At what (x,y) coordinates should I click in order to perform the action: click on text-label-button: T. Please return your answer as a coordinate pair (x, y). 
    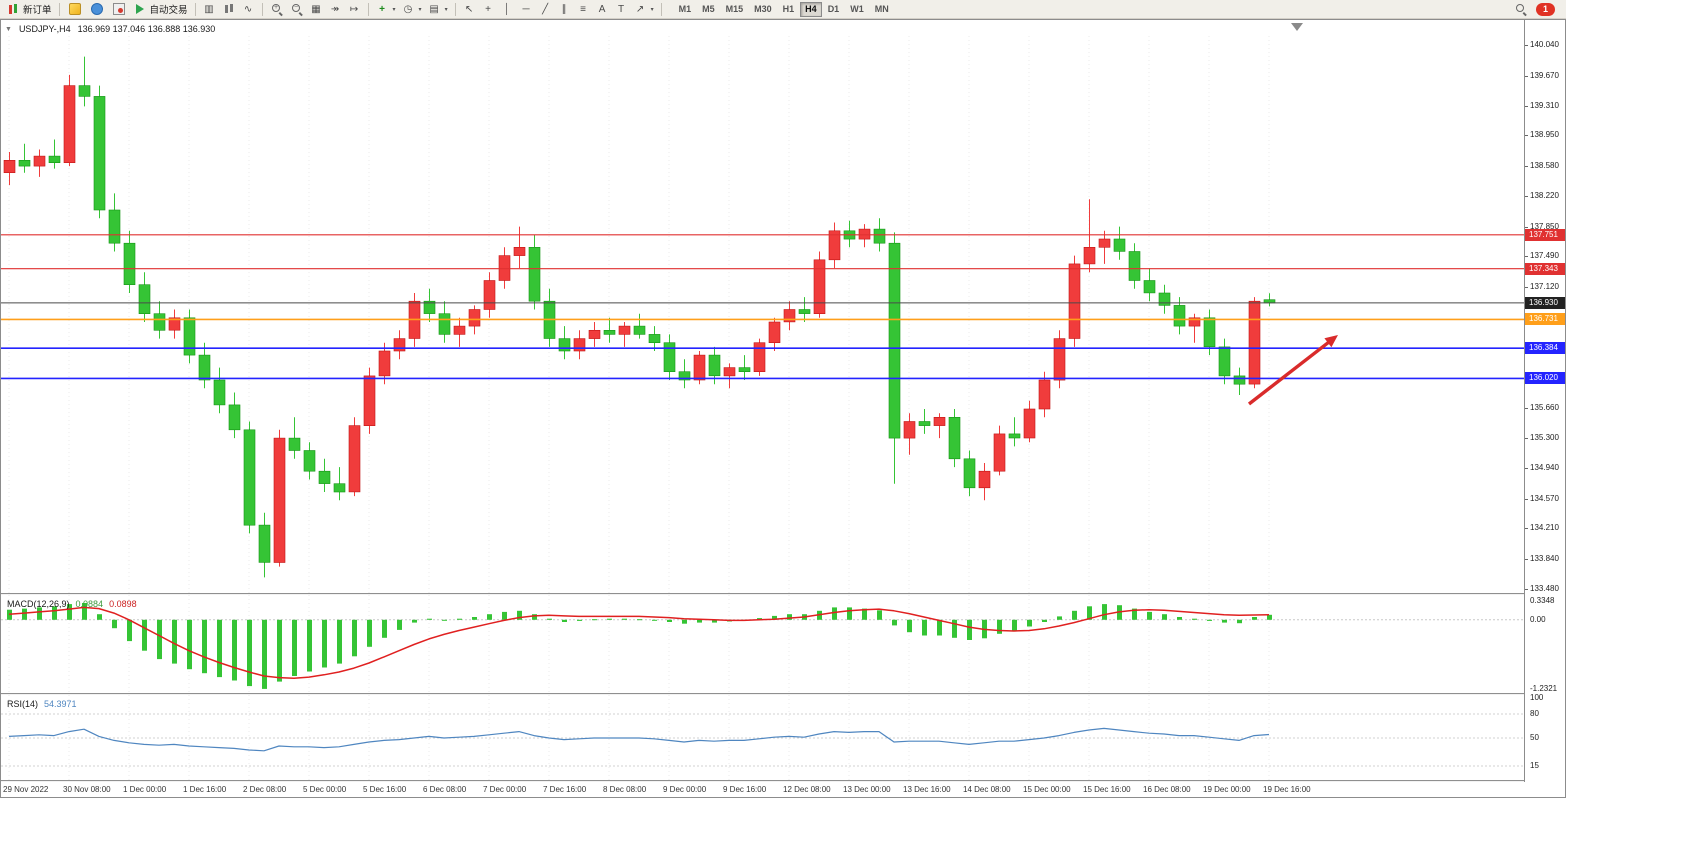
    Looking at the image, I should click on (621, 9).